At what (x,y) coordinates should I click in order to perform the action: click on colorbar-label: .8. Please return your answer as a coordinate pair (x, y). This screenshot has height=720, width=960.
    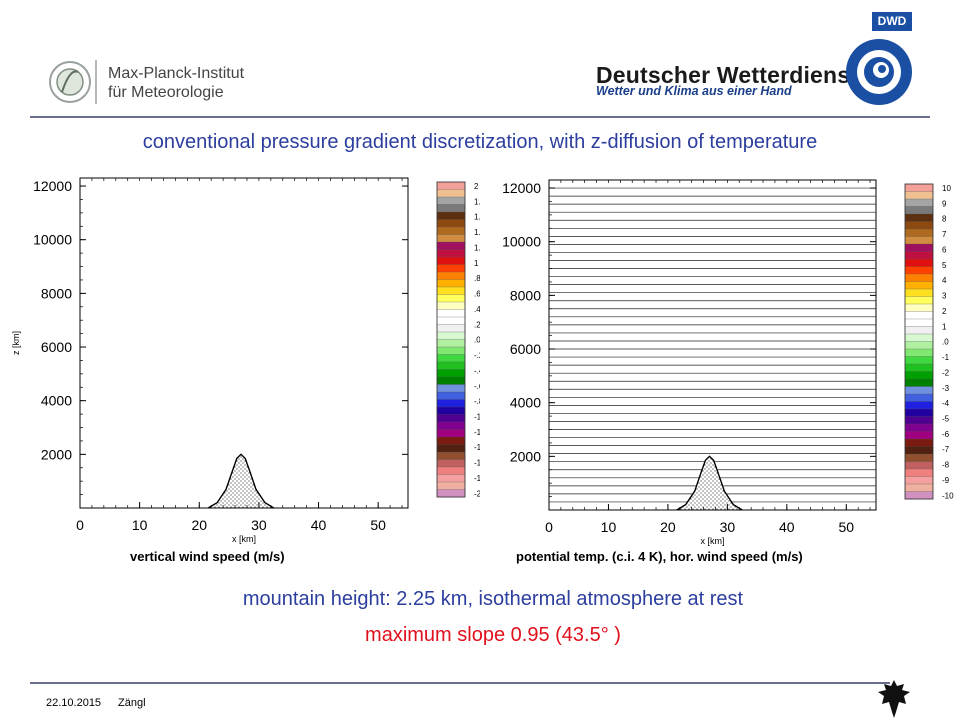
    Looking at the image, I should click on (477, 278).